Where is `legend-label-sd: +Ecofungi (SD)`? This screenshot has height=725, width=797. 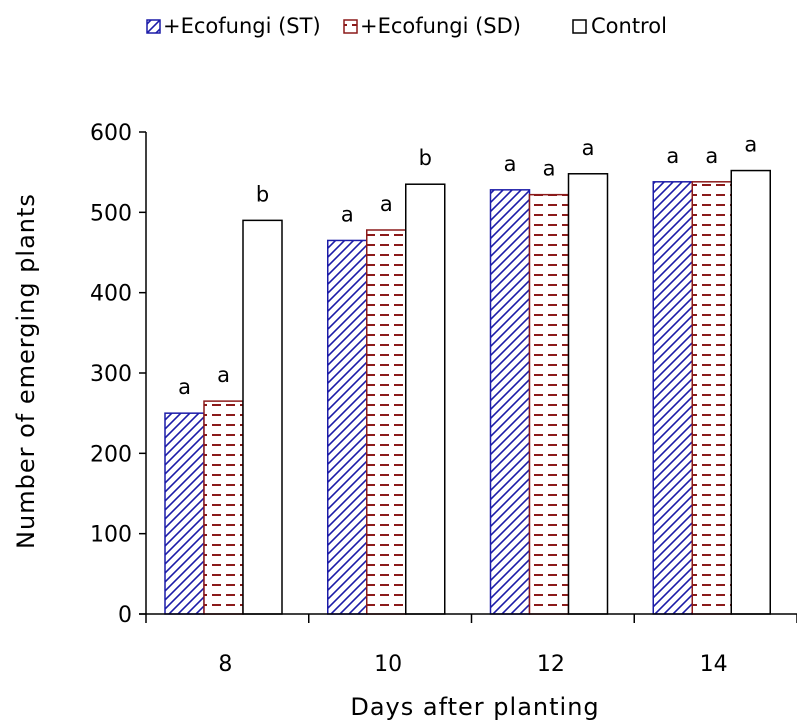
legend-label-sd: +Ecofungi (SD) is located at coordinates (440, 26).